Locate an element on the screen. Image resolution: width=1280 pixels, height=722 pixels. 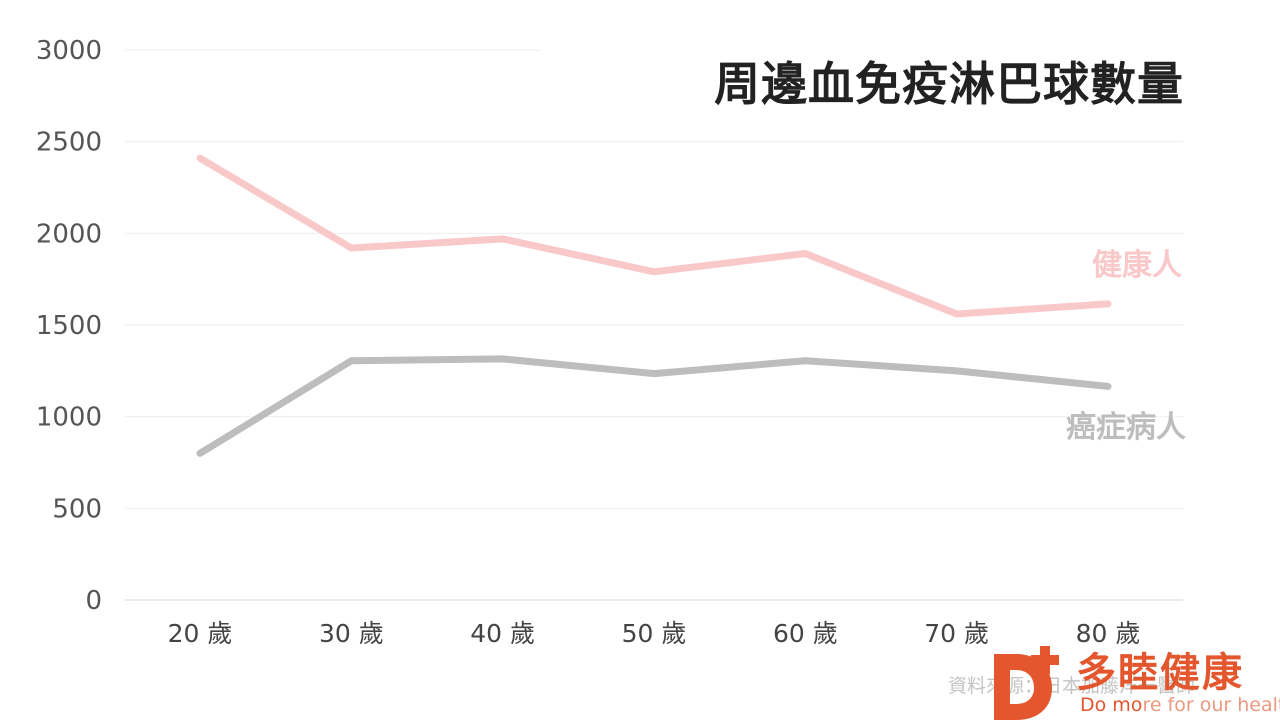
x-tick-label: 70 歲 is located at coordinates (956, 633).